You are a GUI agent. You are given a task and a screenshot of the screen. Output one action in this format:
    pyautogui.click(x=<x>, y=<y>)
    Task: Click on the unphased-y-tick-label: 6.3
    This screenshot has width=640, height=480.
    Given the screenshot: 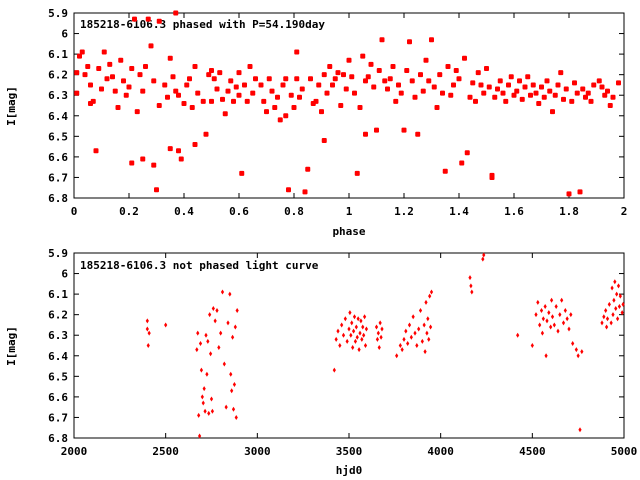 What is the action you would take?
    pyautogui.click(x=58, y=335)
    